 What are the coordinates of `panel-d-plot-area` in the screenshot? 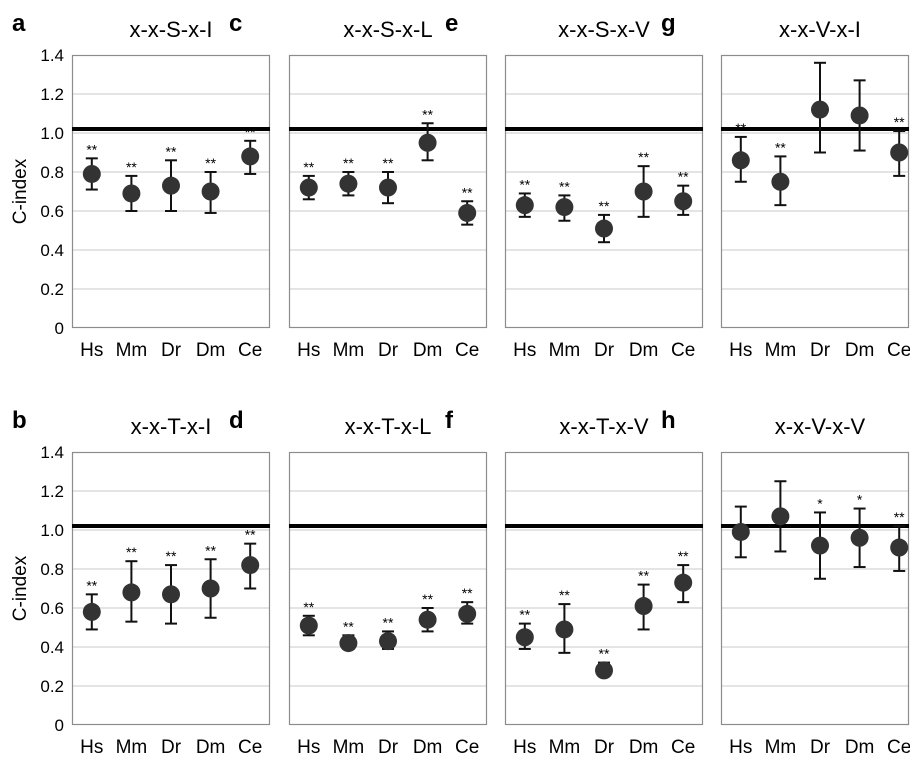 It's located at (388, 588).